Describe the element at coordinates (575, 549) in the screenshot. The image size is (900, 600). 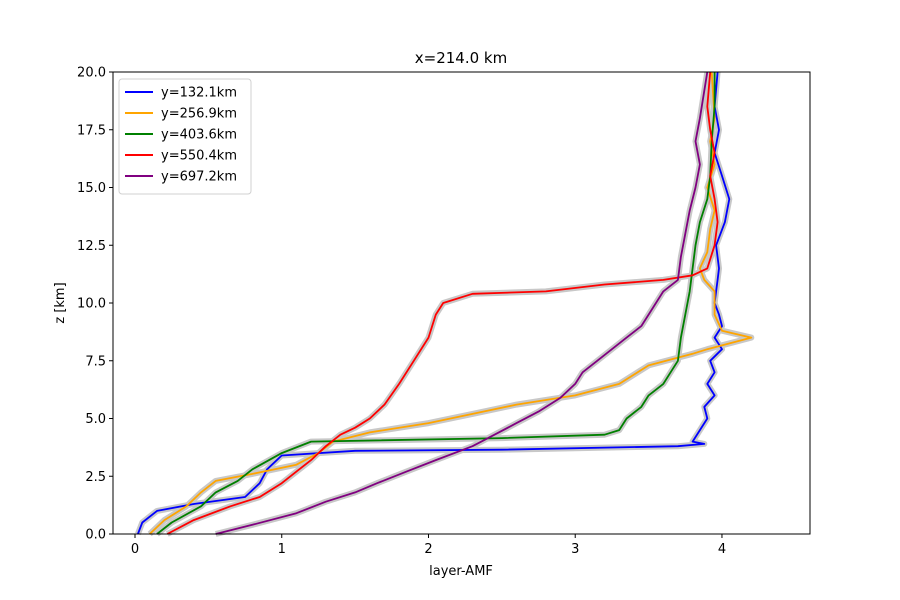
I see `x-tick-label: 3` at that location.